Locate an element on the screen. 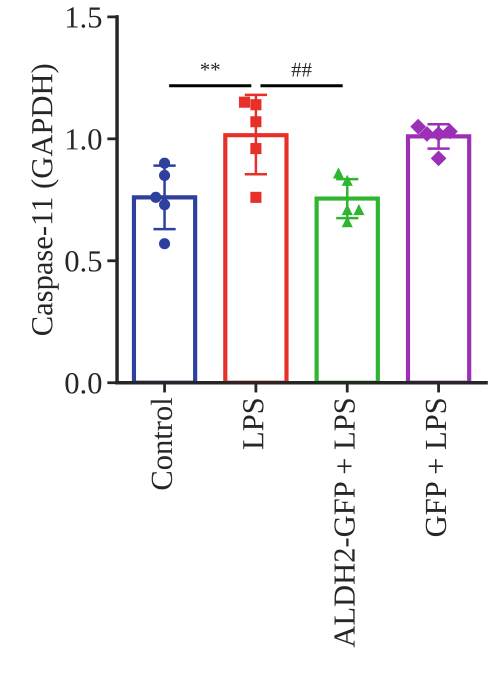 This screenshot has height=675, width=496. y-tick-label: 1.5 is located at coordinates (84, 17).